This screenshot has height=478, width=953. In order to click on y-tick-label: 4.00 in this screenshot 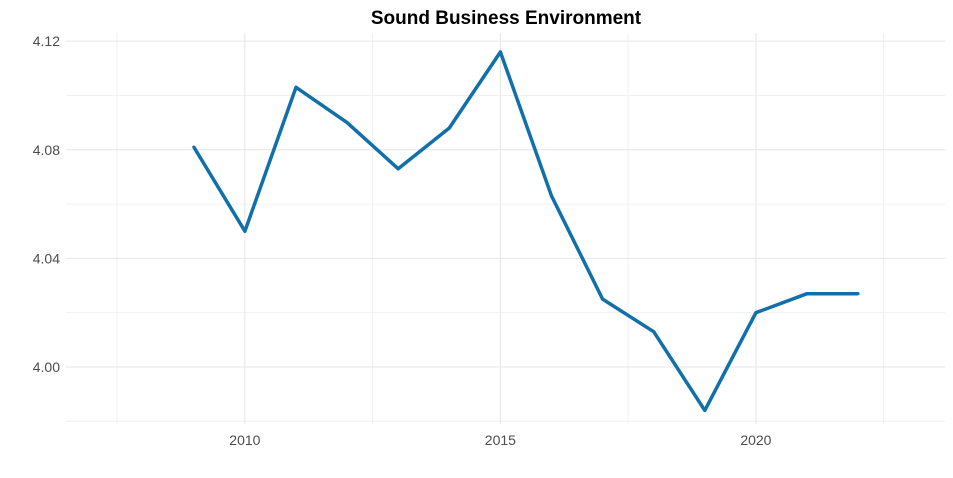, I will do `click(46, 367)`.